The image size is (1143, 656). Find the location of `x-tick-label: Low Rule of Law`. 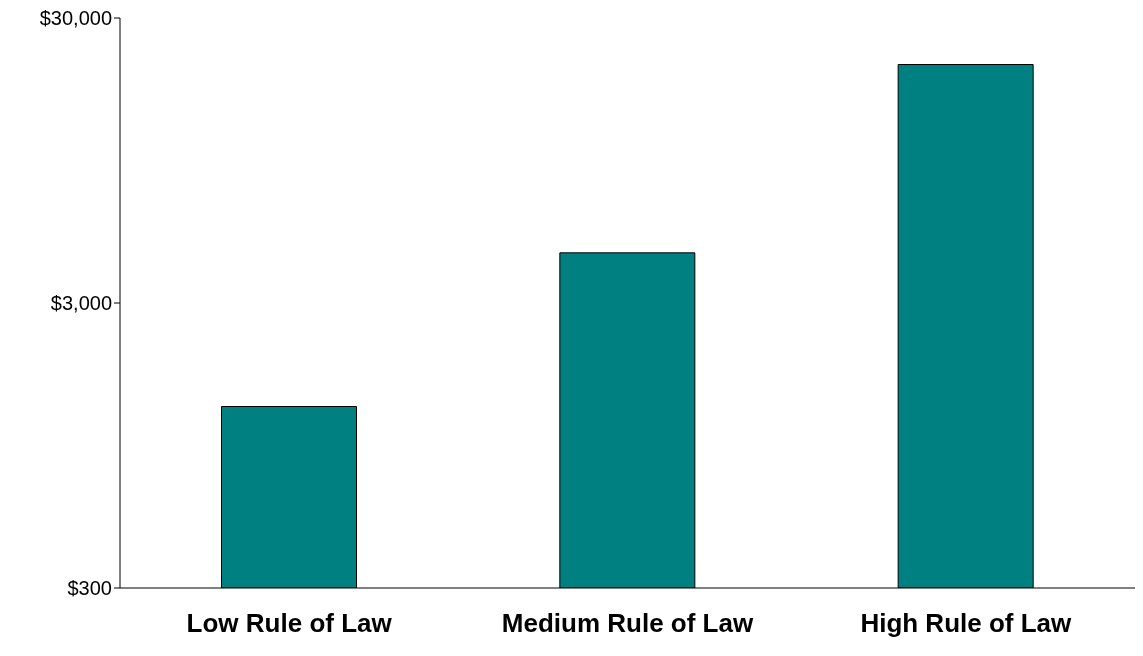

x-tick-label: Low Rule of Law is located at coordinates (289, 623).